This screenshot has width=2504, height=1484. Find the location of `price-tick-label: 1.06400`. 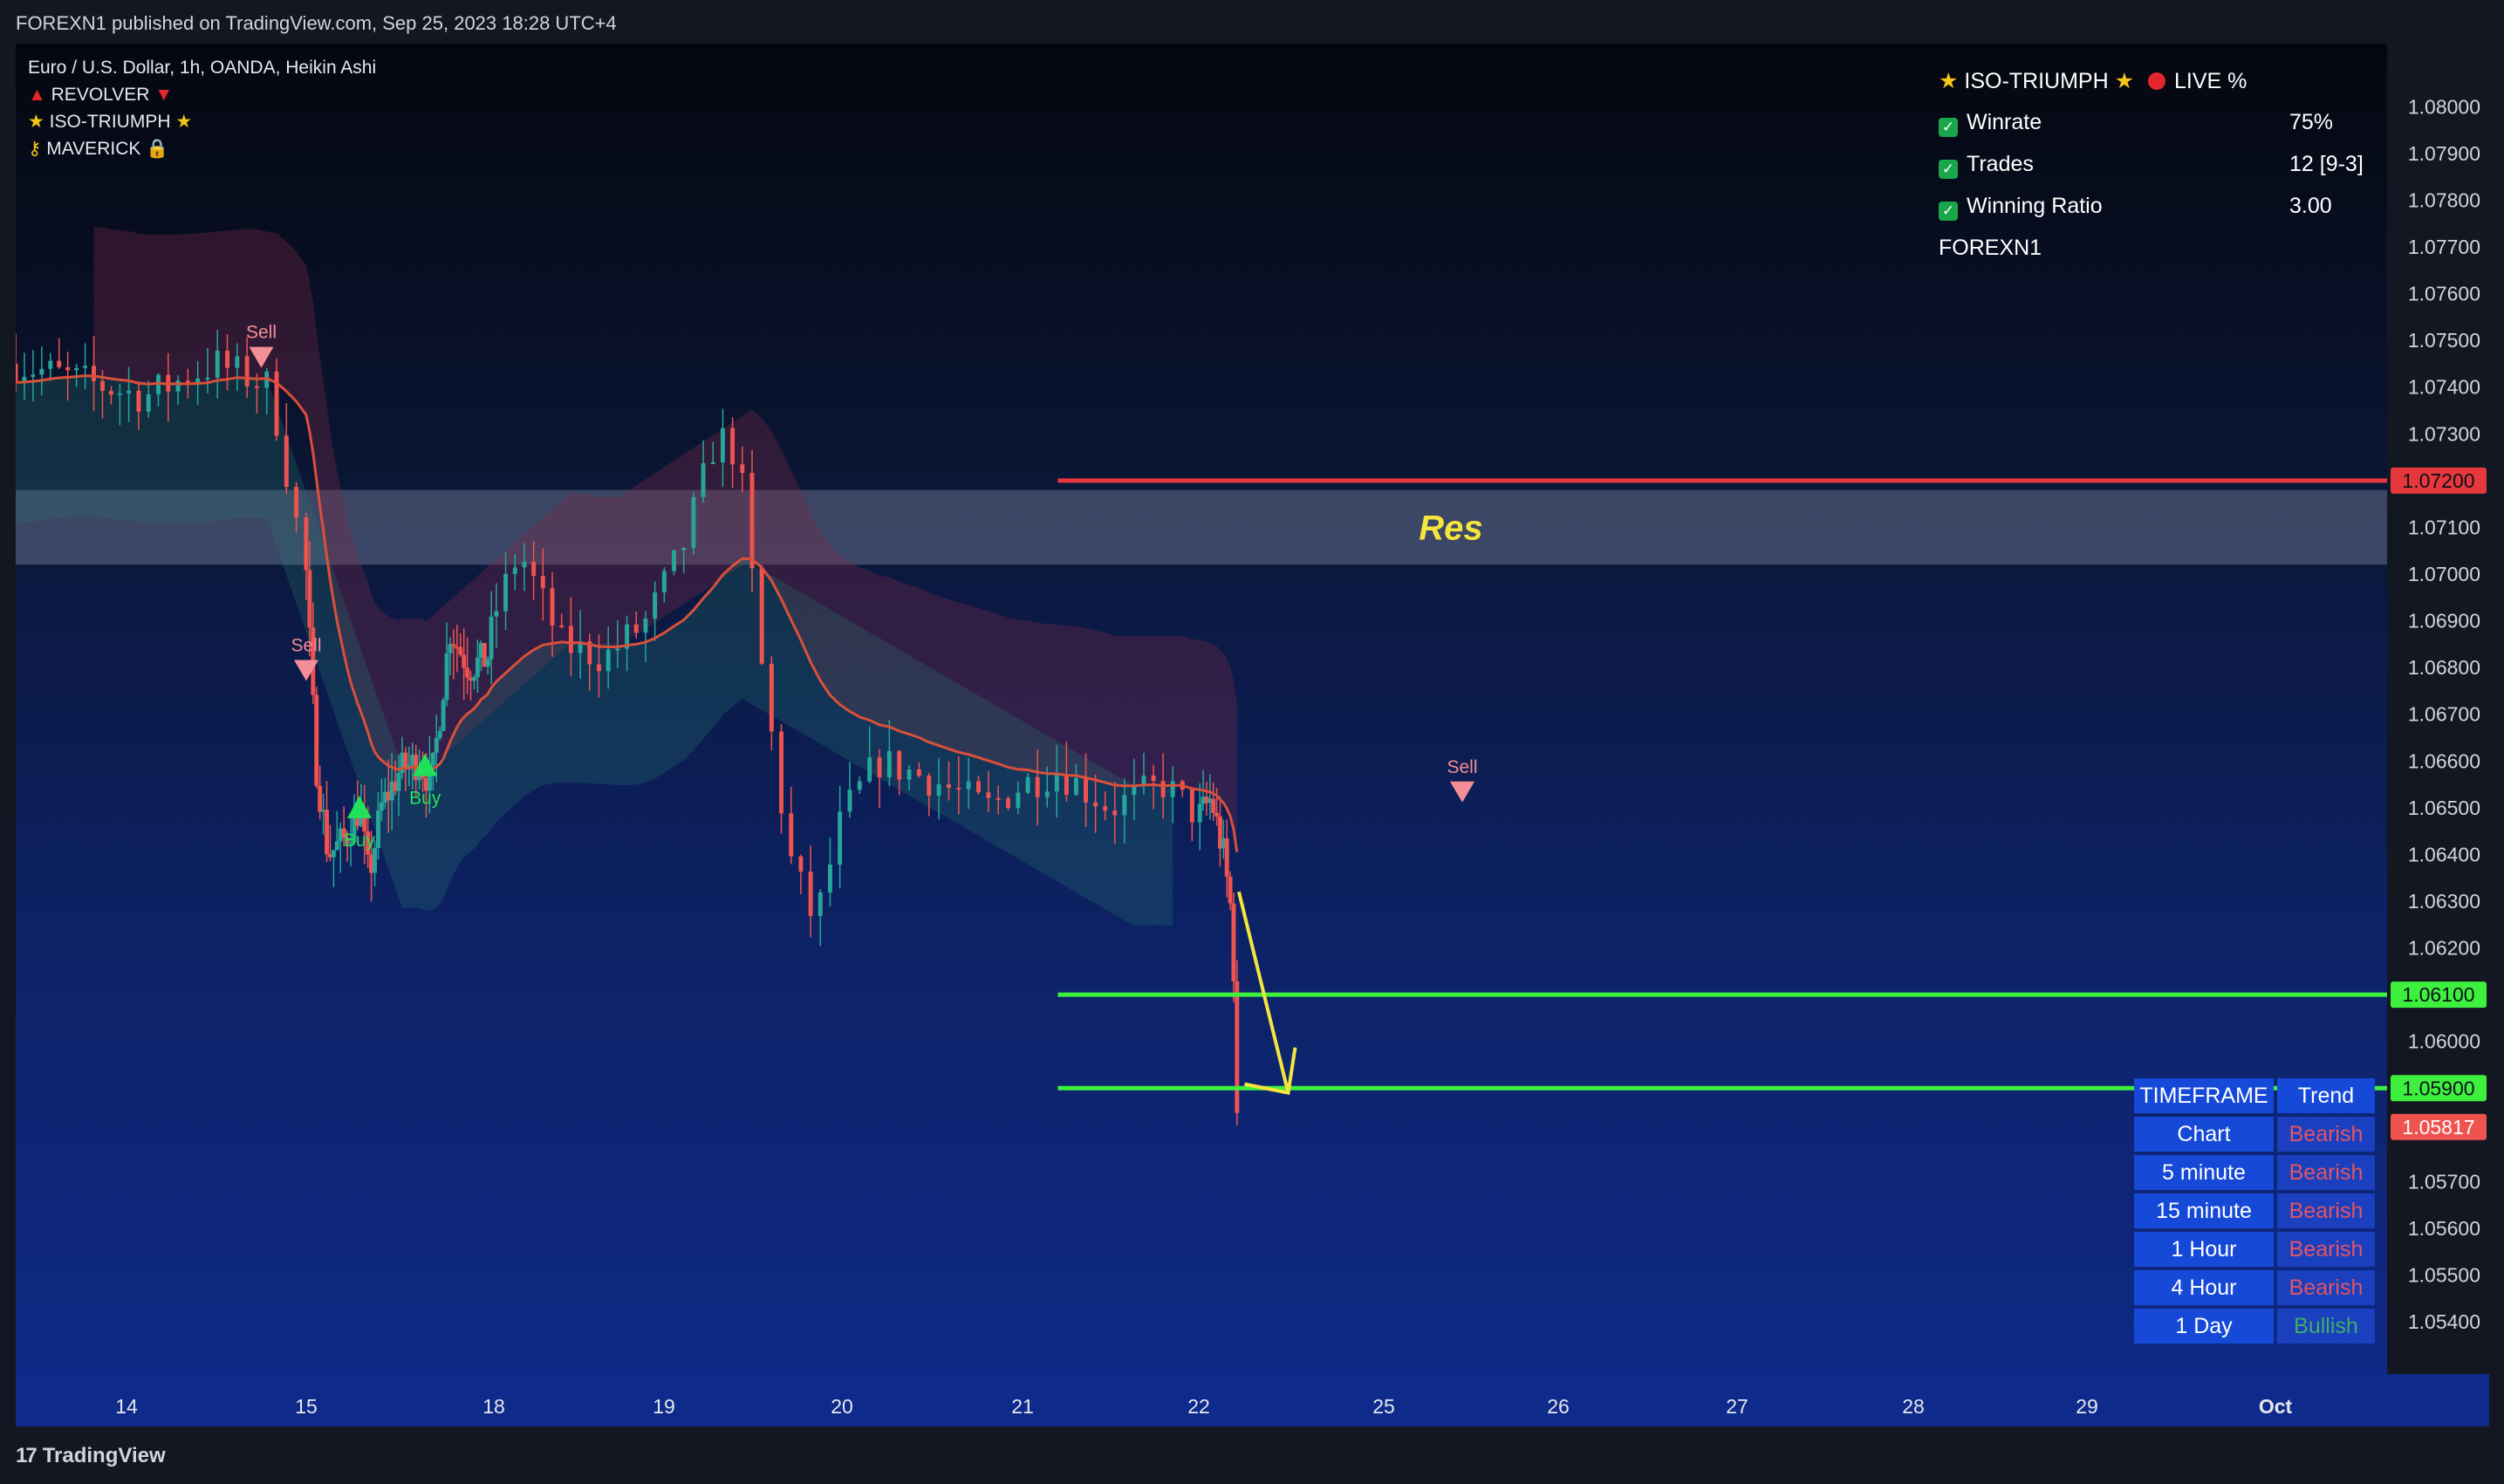

price-tick-label: 1.06400 is located at coordinates (2444, 854).